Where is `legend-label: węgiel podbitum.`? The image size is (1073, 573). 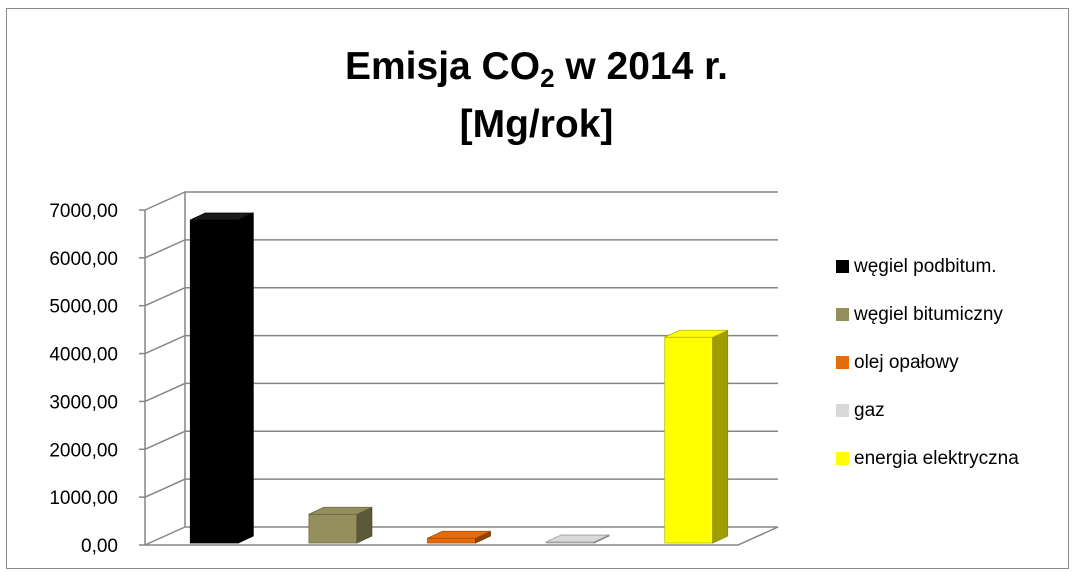 legend-label: węgiel podbitum. is located at coordinates (925, 266).